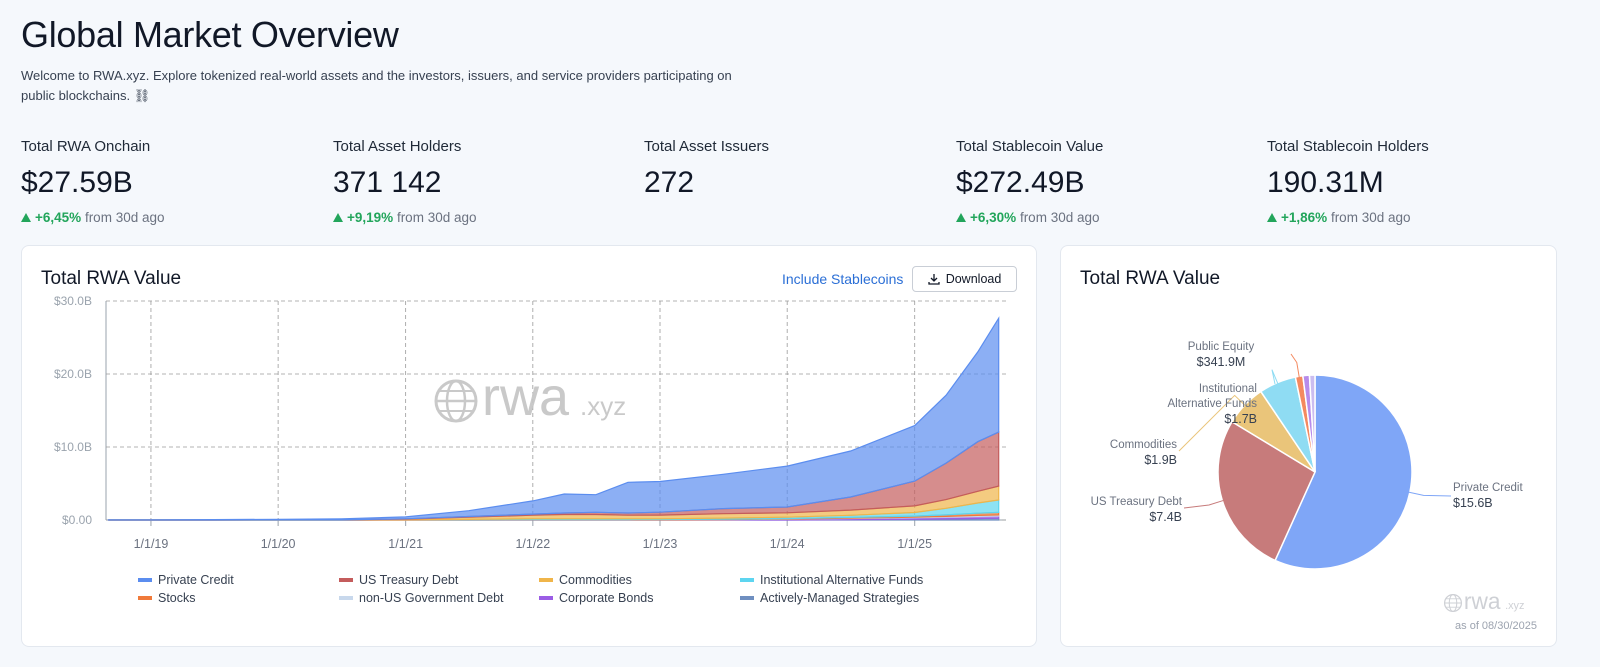 Image resolution: width=1600 pixels, height=667 pixels. What do you see at coordinates (431, 598) in the screenshot?
I see `legend-label: non-US Government Debt` at bounding box center [431, 598].